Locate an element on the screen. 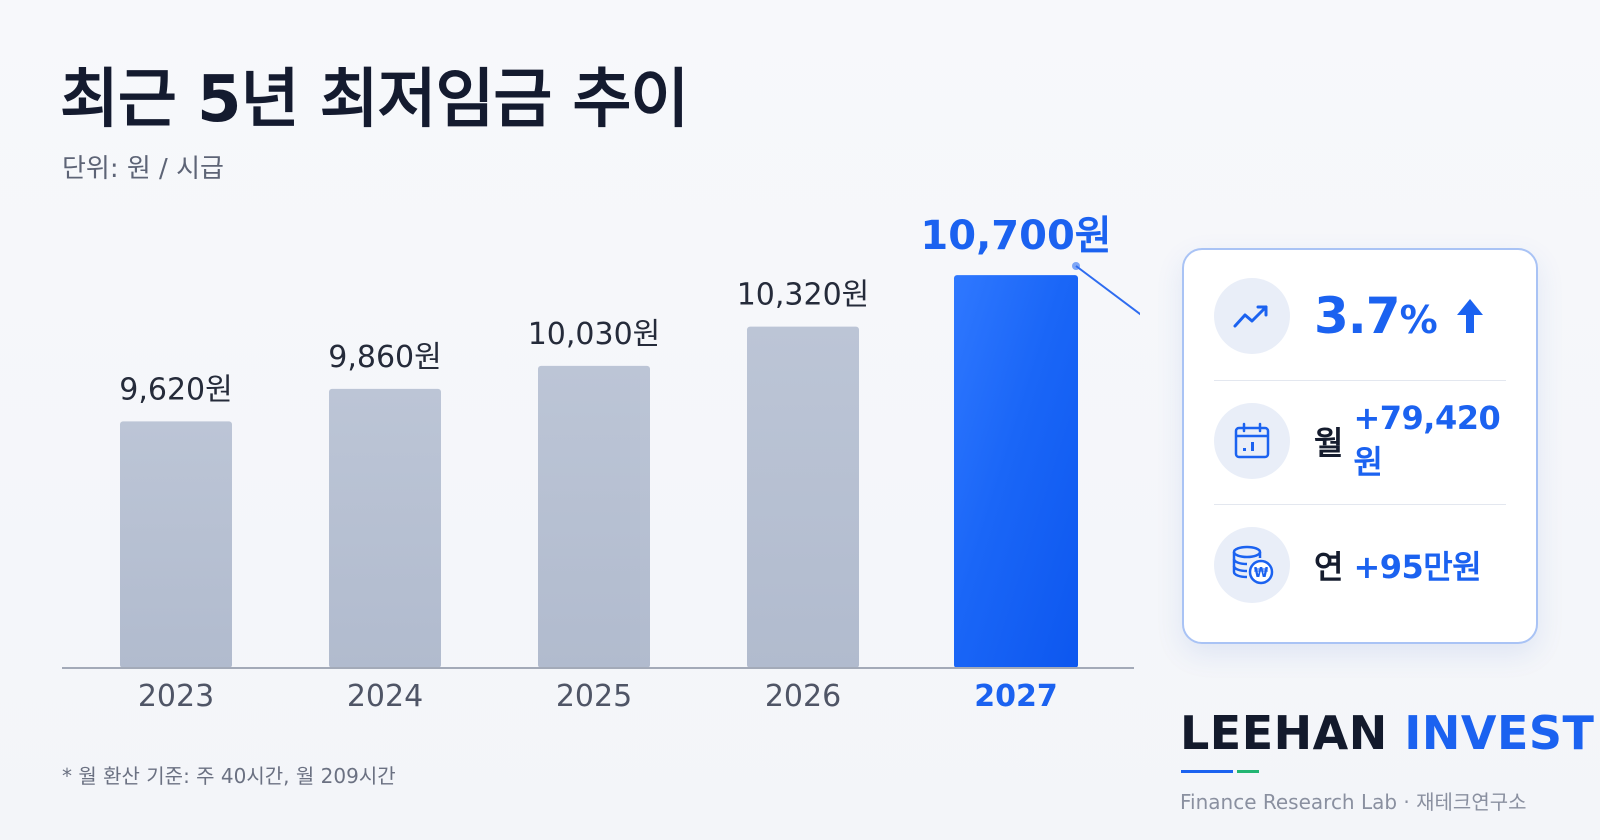  x-tick-2023: 2023 is located at coordinates (176, 696).